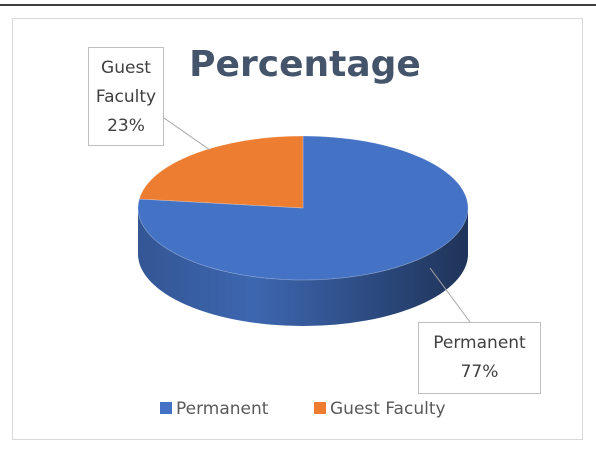 This screenshot has width=596, height=451. What do you see at coordinates (479, 372) in the screenshot?
I see `data-label-value: 77%` at bounding box center [479, 372].